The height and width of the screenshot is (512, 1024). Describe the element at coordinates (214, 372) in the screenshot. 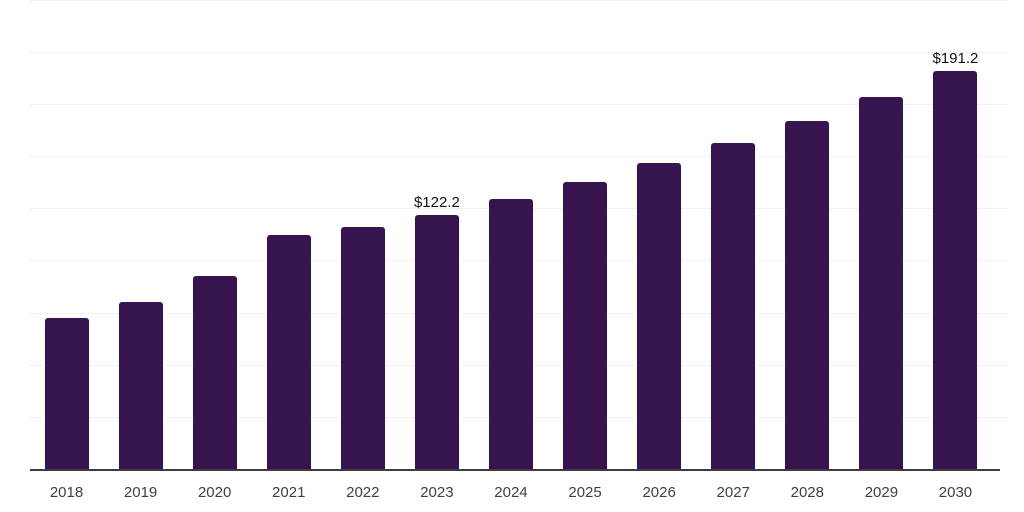

I see `bar-2020` at that location.